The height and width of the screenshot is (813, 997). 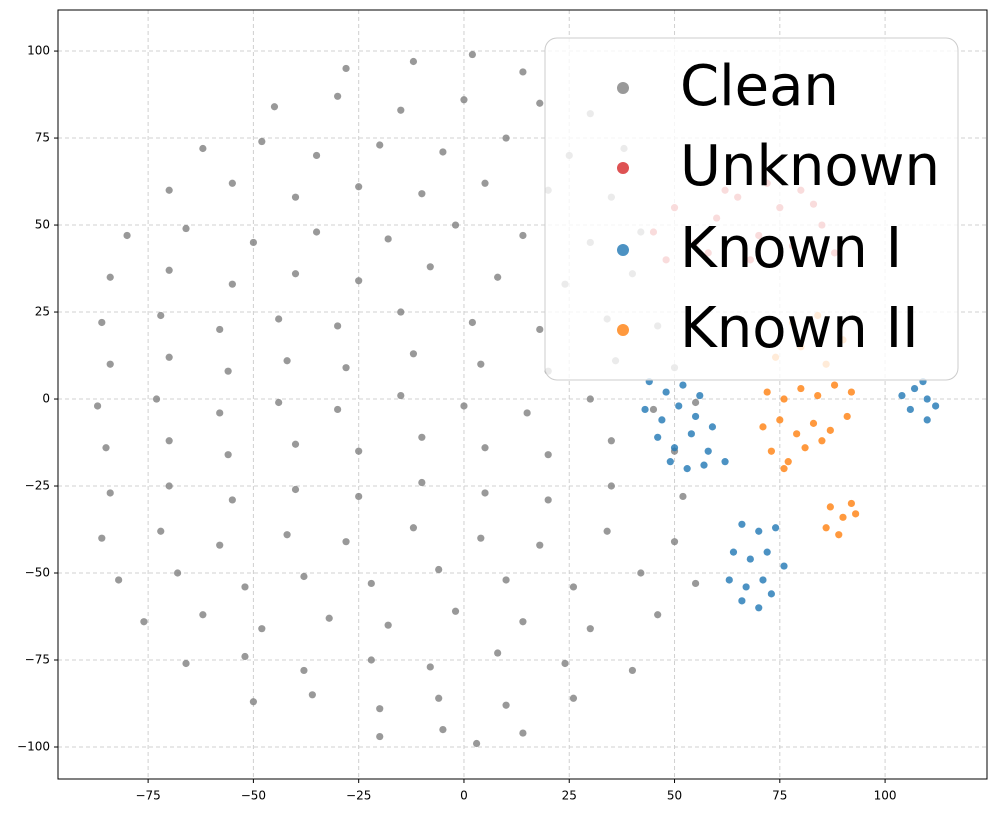 What do you see at coordinates (799, 328) in the screenshot?
I see `legend-label: Known II` at bounding box center [799, 328].